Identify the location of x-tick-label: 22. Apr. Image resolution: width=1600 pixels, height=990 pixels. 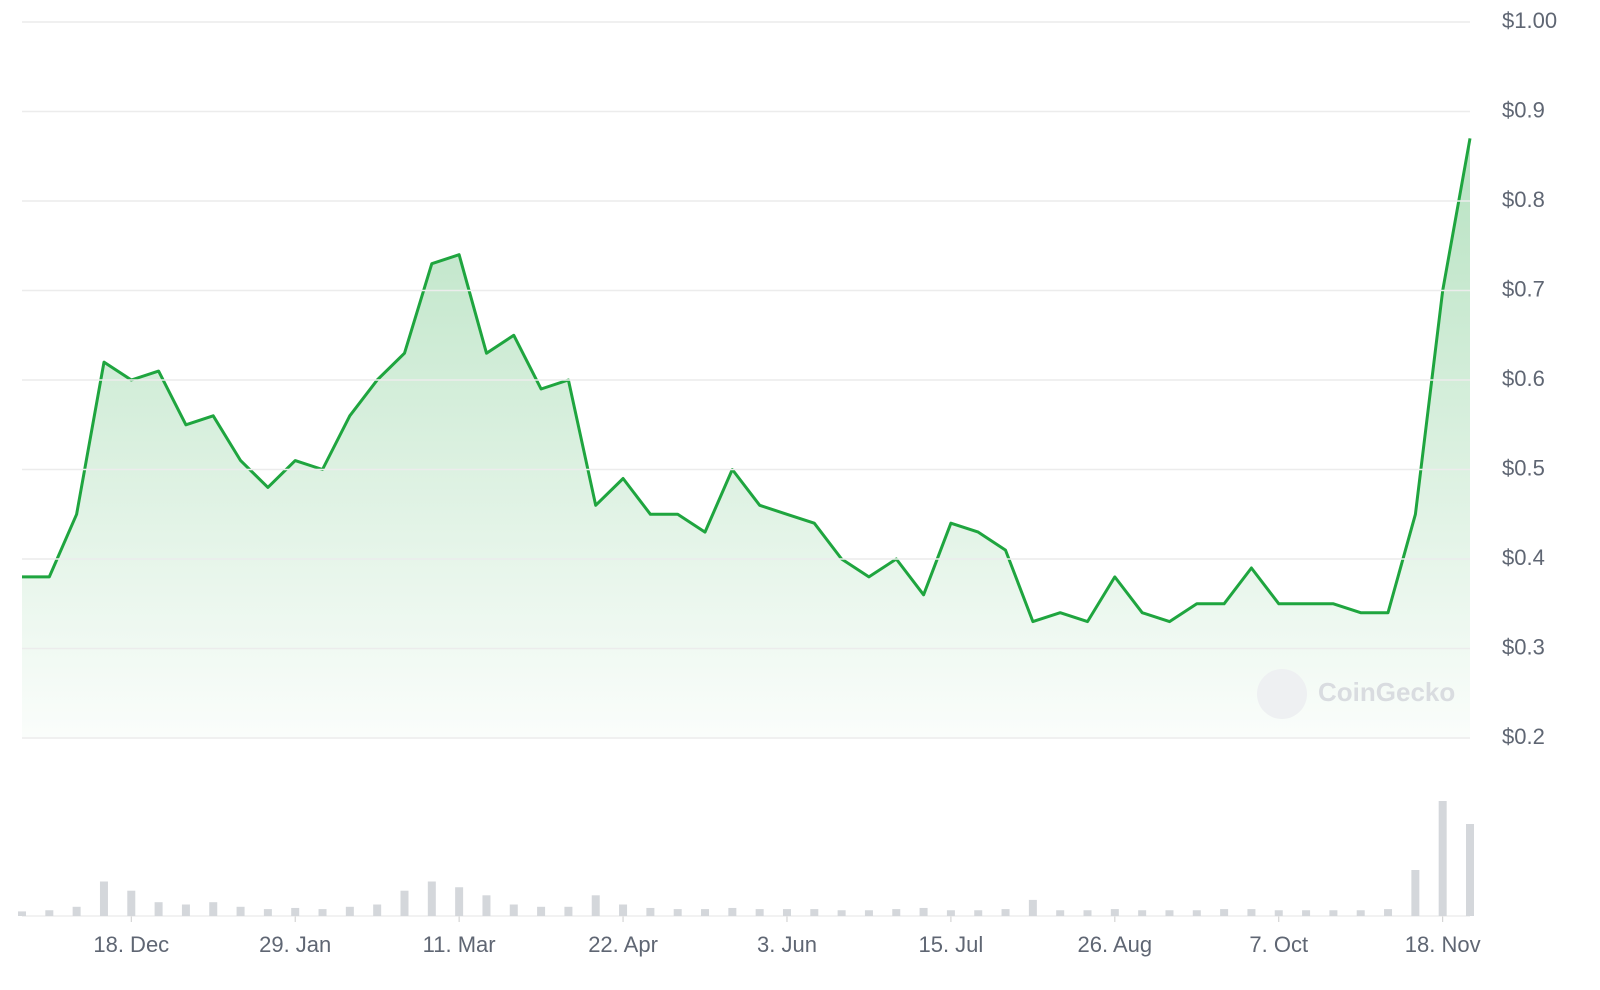
(623, 944).